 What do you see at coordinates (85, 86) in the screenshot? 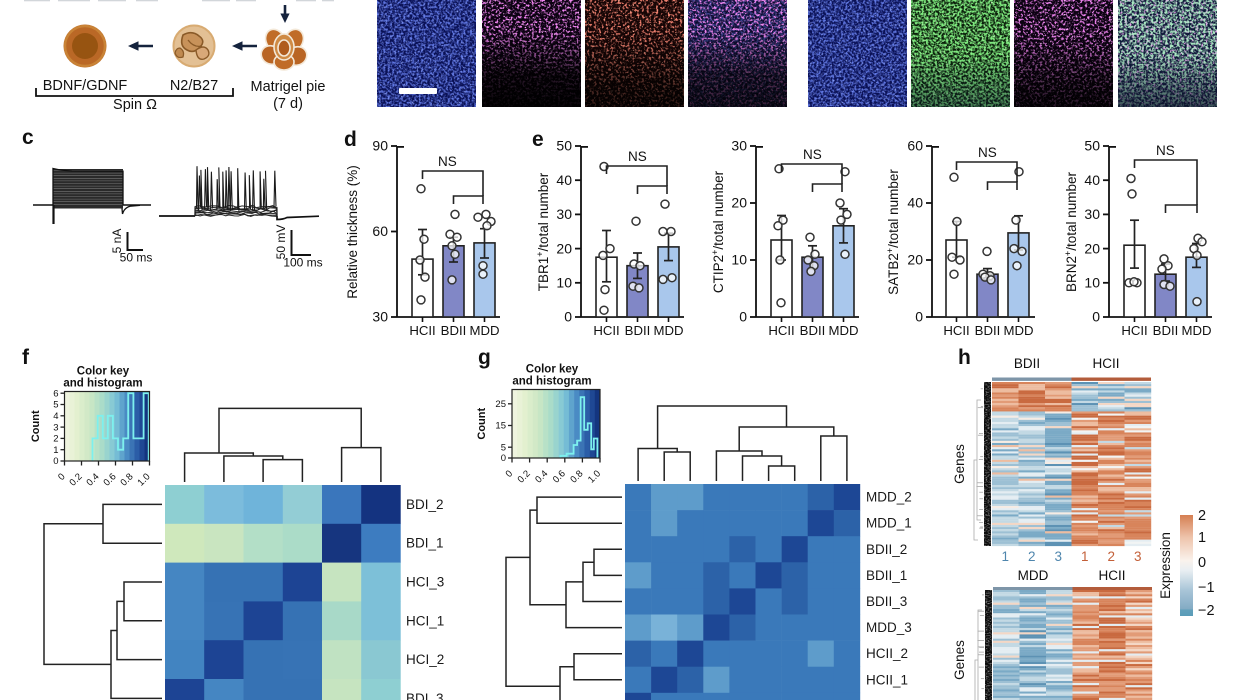
I see `svg-text: BDNF/GDNF` at bounding box center [85, 86].